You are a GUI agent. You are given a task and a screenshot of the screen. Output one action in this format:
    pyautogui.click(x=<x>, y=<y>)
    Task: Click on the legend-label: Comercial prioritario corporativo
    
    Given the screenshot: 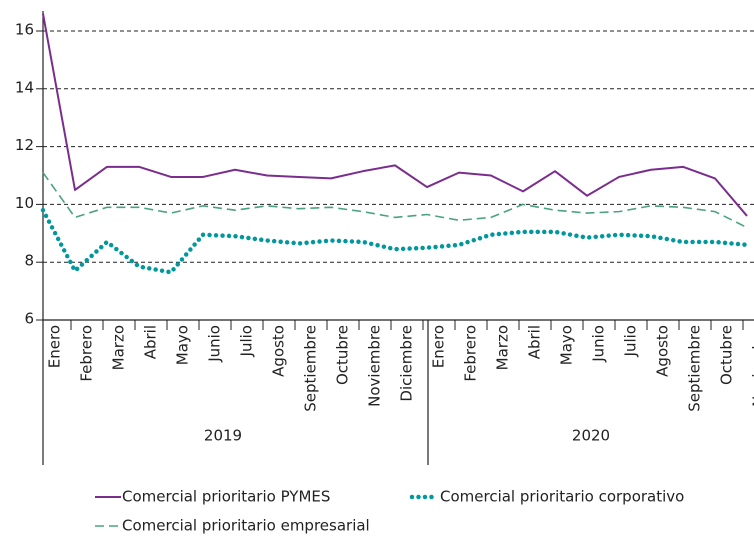 What is the action you would take?
    pyautogui.click(x=562, y=497)
    